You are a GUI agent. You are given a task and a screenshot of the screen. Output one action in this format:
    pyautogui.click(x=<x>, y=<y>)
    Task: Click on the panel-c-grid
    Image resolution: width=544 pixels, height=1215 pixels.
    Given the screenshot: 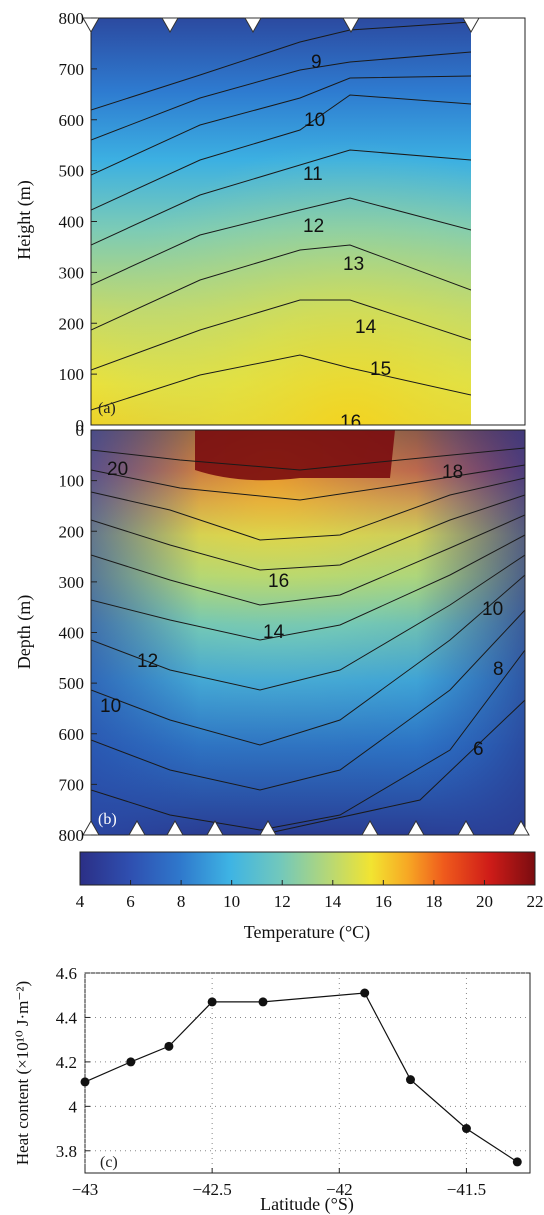 What is the action you would take?
    pyautogui.click(x=307, y=1072)
    